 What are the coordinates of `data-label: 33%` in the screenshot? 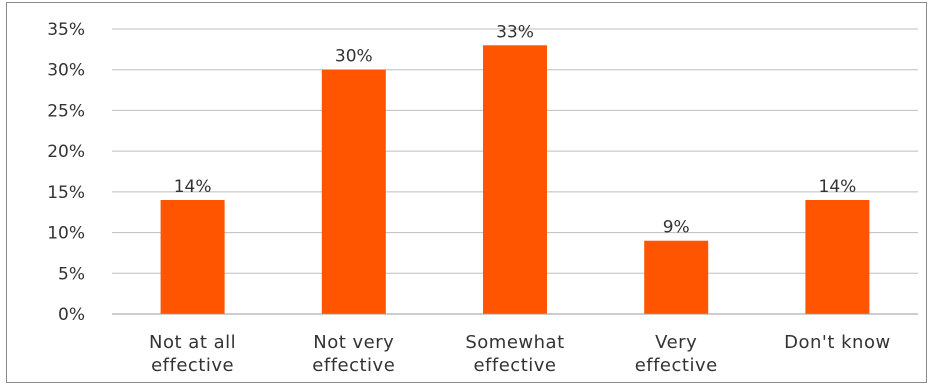 It's located at (515, 32).